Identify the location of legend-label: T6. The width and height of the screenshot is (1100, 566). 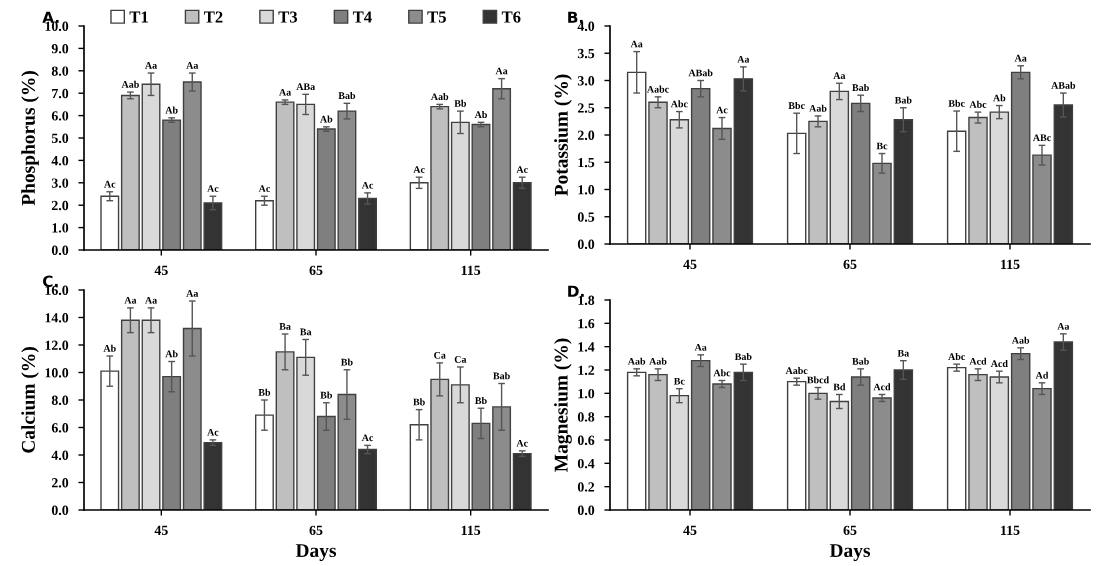
(511, 17).